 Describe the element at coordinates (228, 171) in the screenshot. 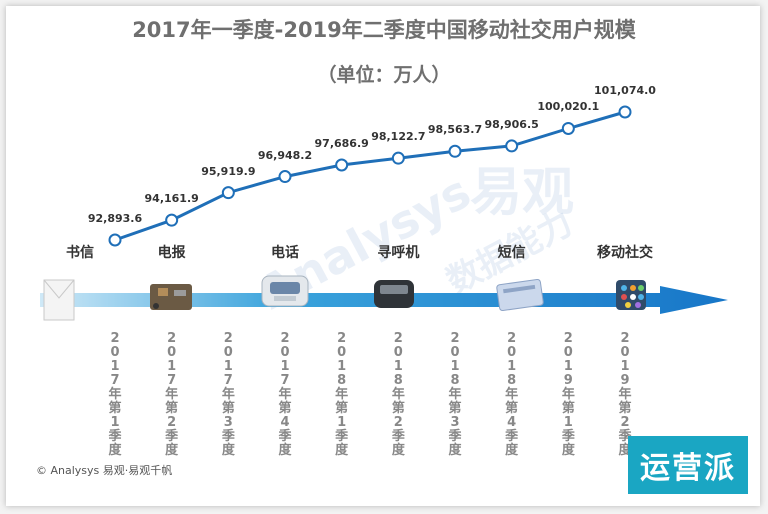

I see `value-label-3: 95,919.9` at that location.